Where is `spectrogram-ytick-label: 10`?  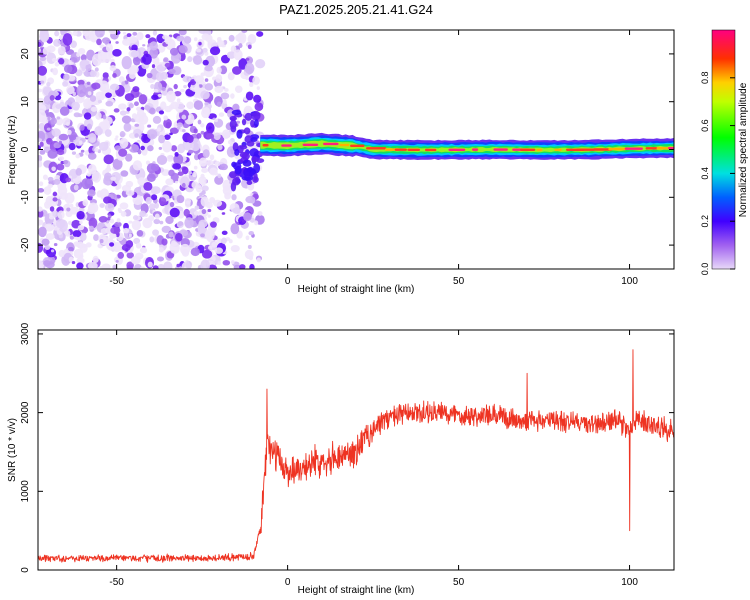
spectrogram-ytick-label: 10 is located at coordinates (25, 102).